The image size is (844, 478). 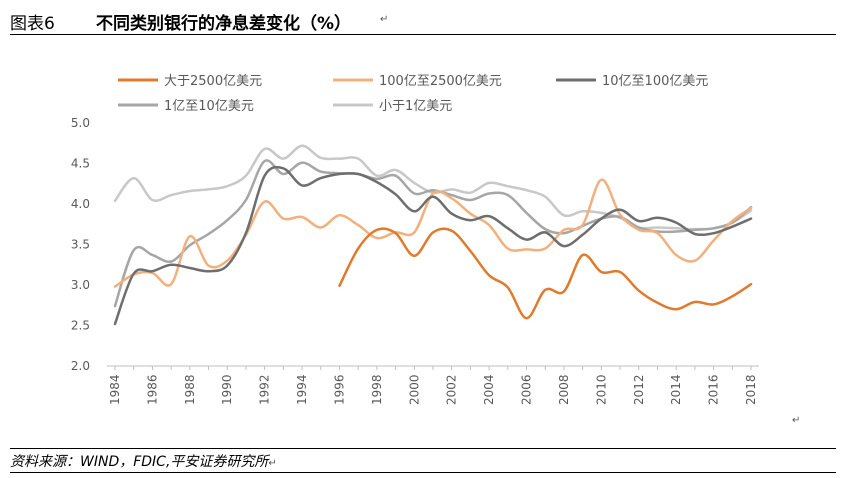 I want to click on y-tick-label: 3.0, so click(x=80, y=285).